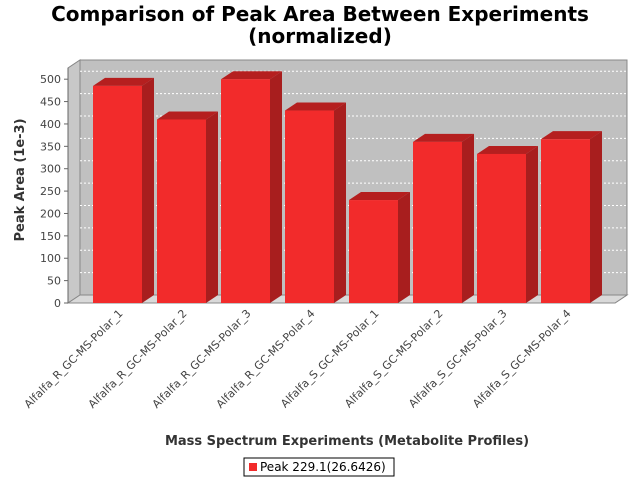 The height and width of the screenshot is (480, 640). What do you see at coordinates (50, 102) in the screenshot?
I see `y-tick-label: 450` at bounding box center [50, 102].